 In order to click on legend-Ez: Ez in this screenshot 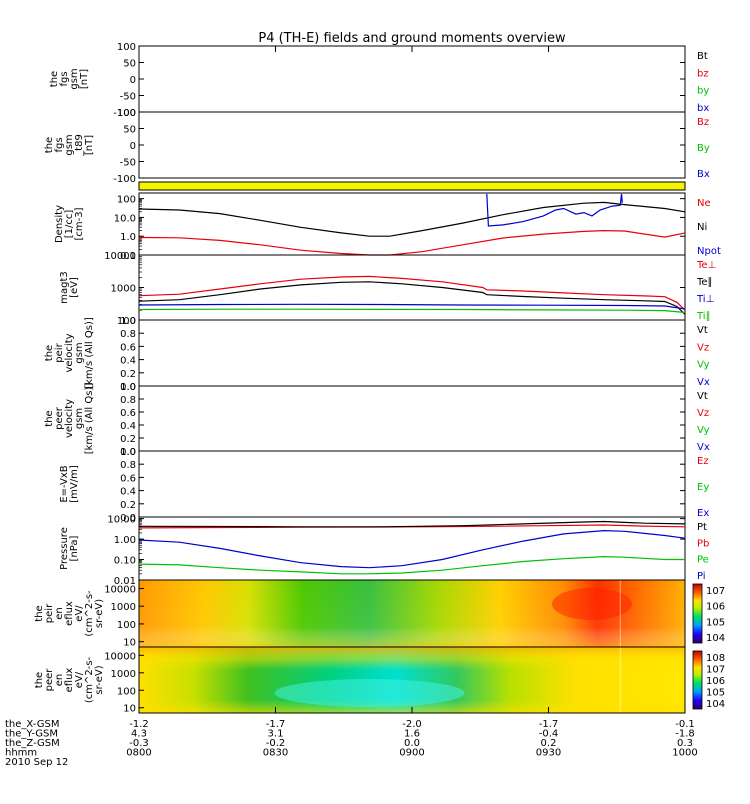, I will do `click(703, 461)`.